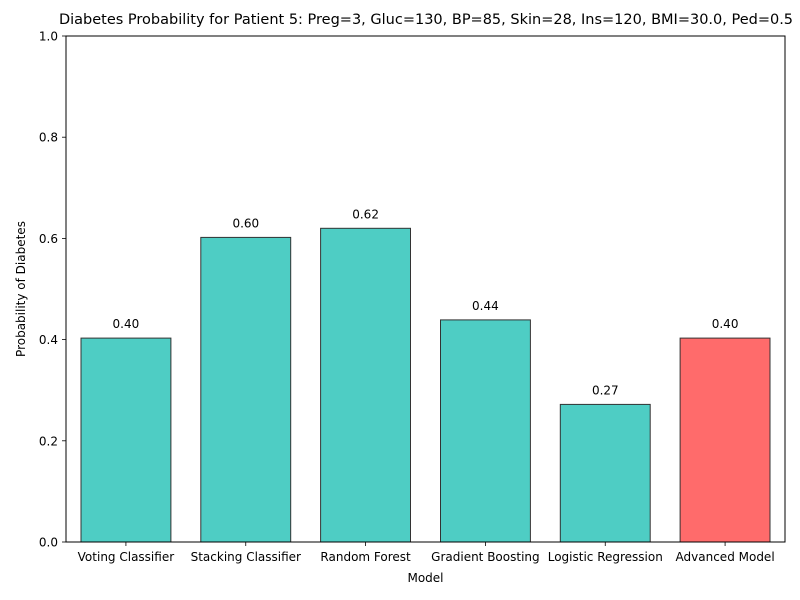 This screenshot has height=600, width=800. Describe the element at coordinates (48, 441) in the screenshot. I see `y-tick-label: 0.2` at that location.